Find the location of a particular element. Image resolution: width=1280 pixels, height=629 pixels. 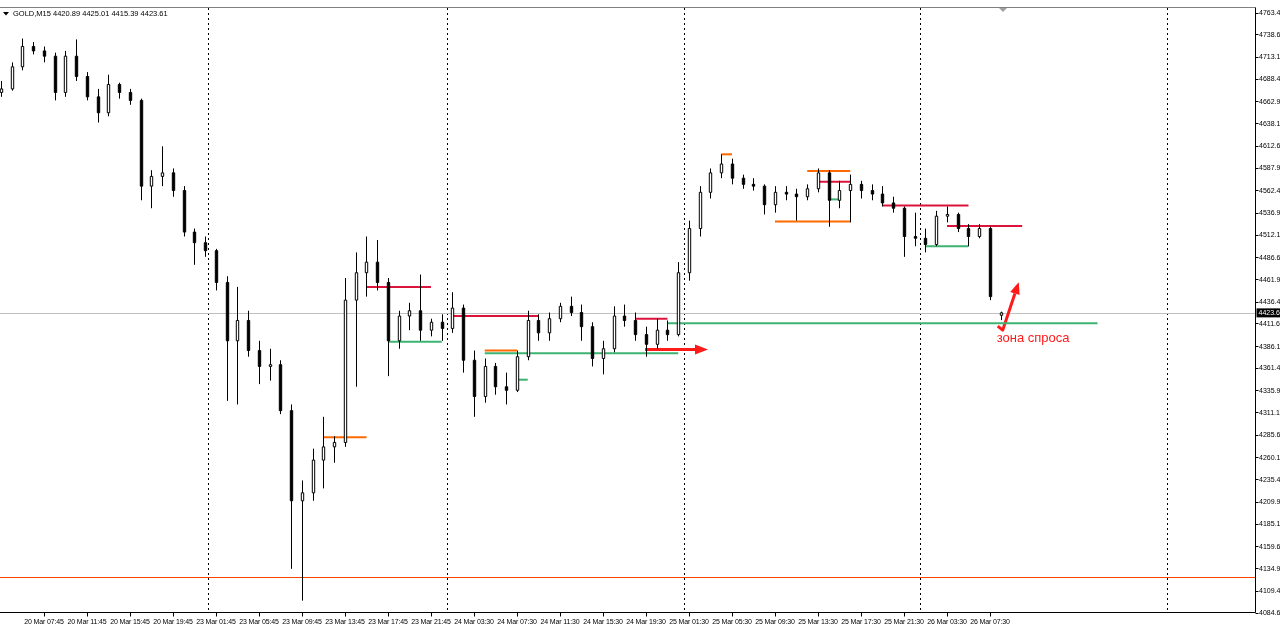

annotation: зона спроса is located at coordinates (1033, 338).